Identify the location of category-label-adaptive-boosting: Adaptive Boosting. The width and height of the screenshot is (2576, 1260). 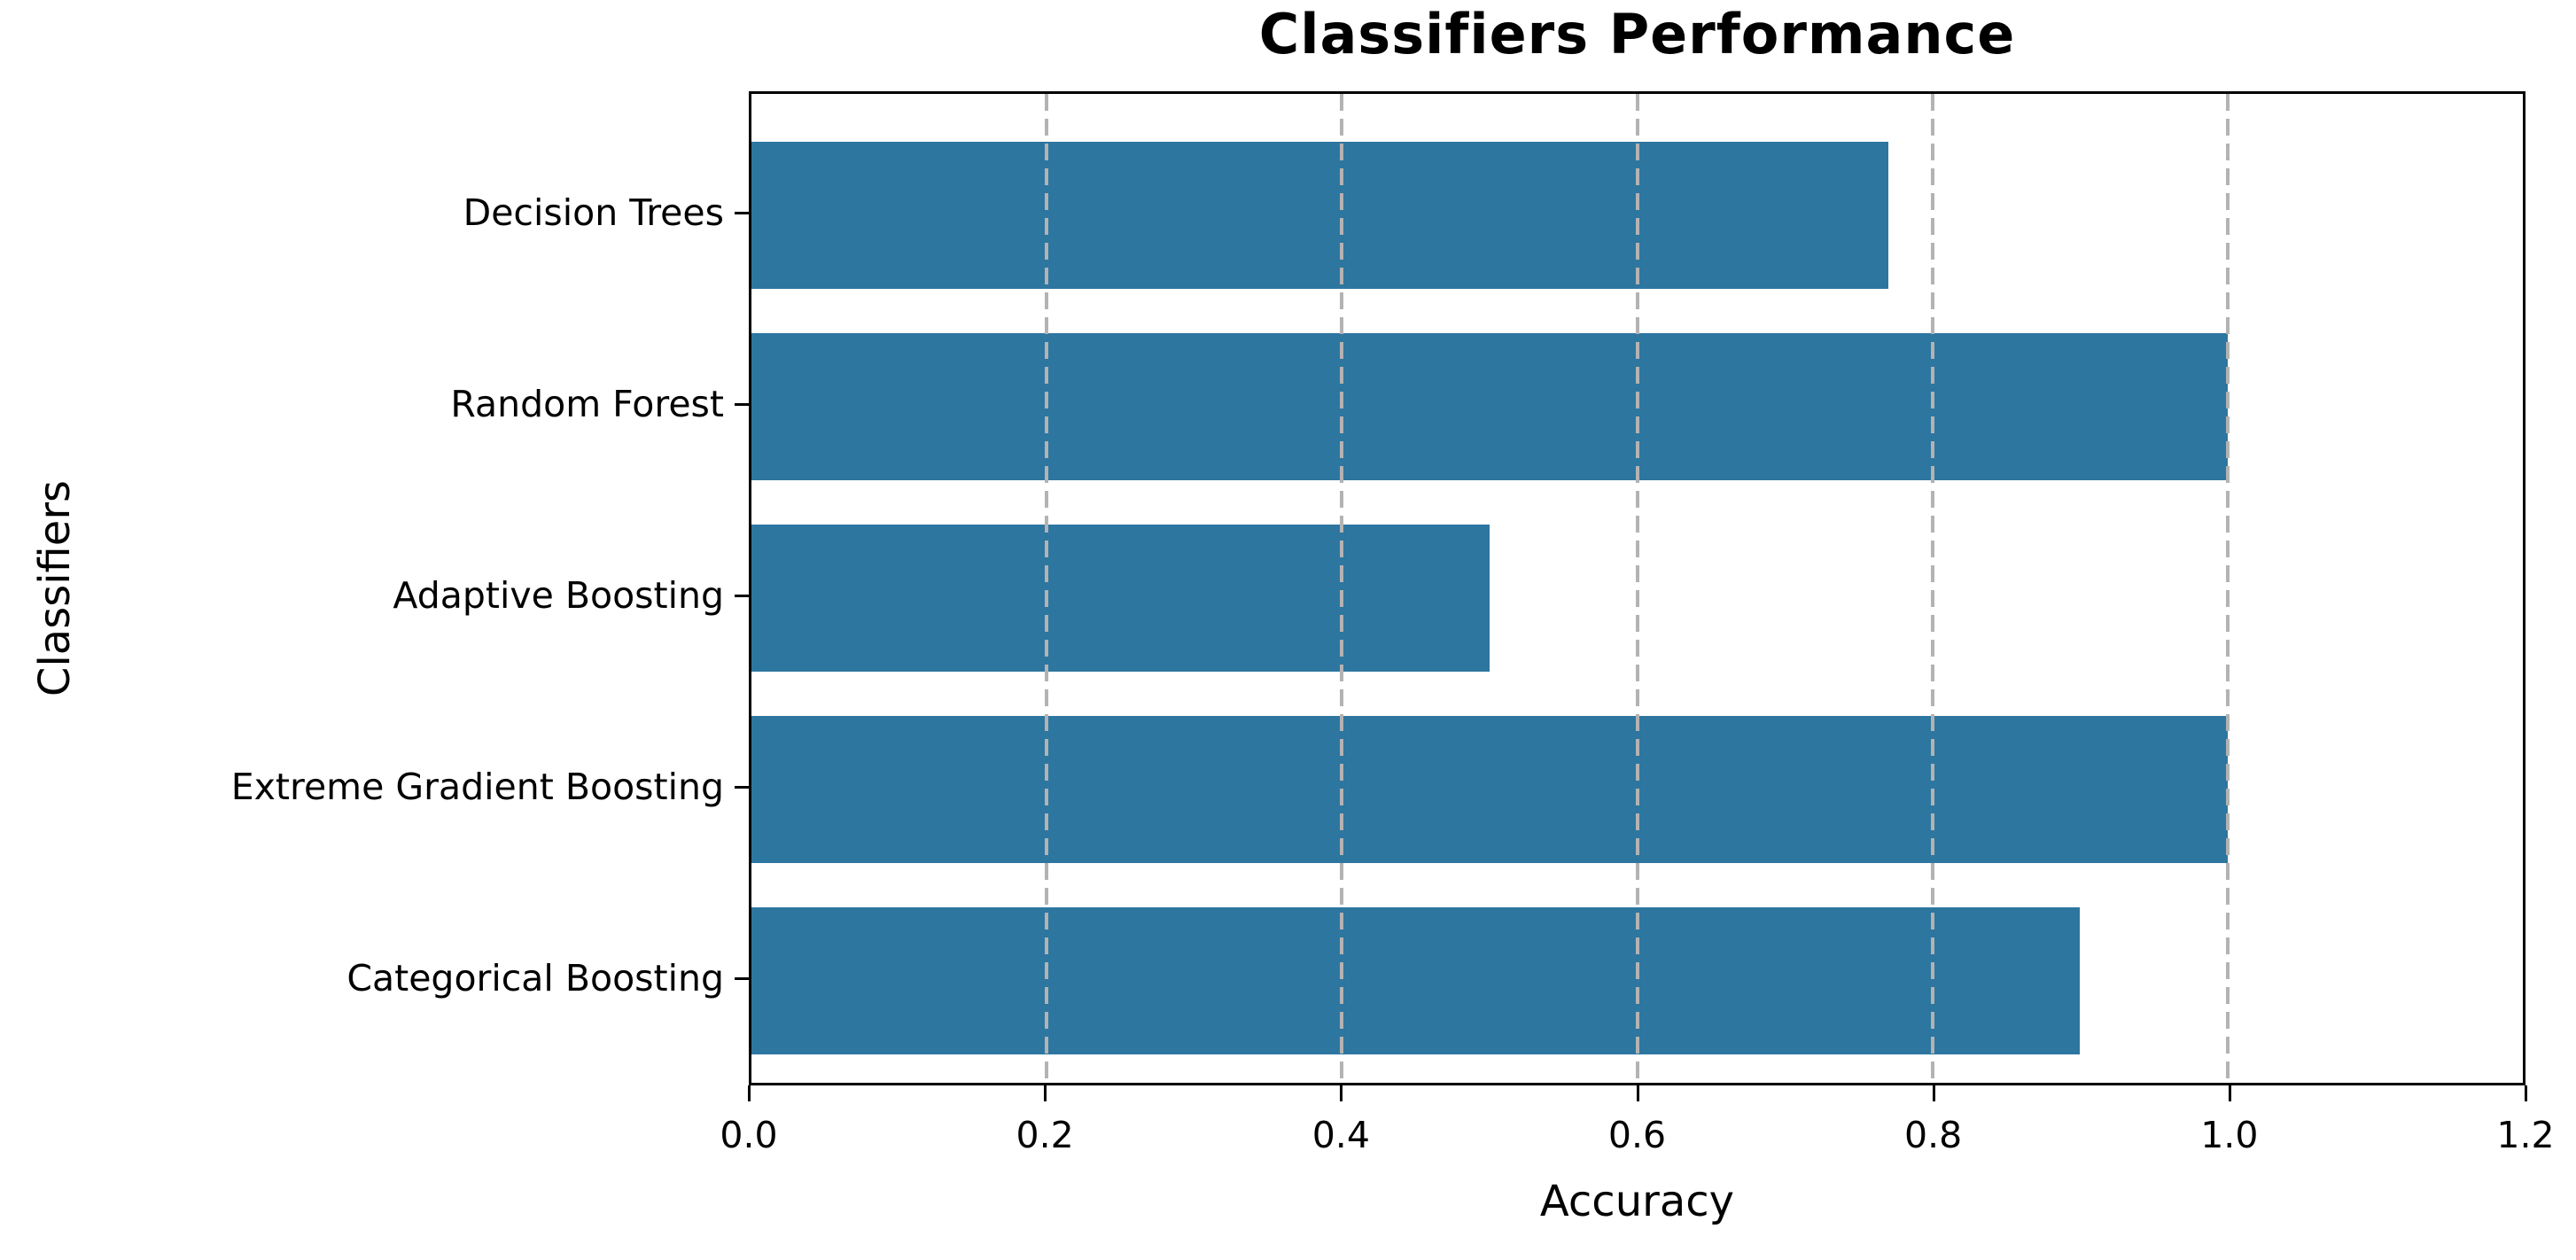
(558, 595).